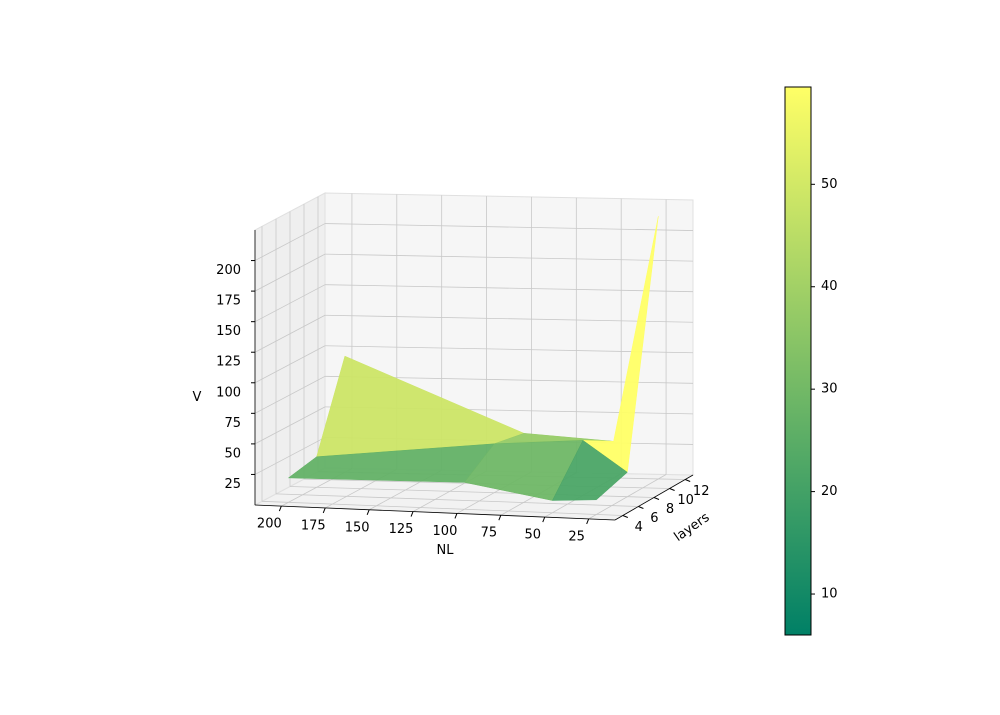 The width and height of the screenshot is (1000, 715). I want to click on colorbar-ticks: 10 20 30 40 50, so click(824, 389).